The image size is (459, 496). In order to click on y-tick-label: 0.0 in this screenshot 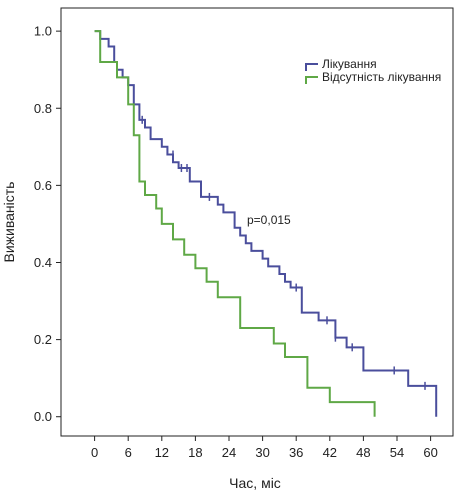, I will do `click(43, 416)`.